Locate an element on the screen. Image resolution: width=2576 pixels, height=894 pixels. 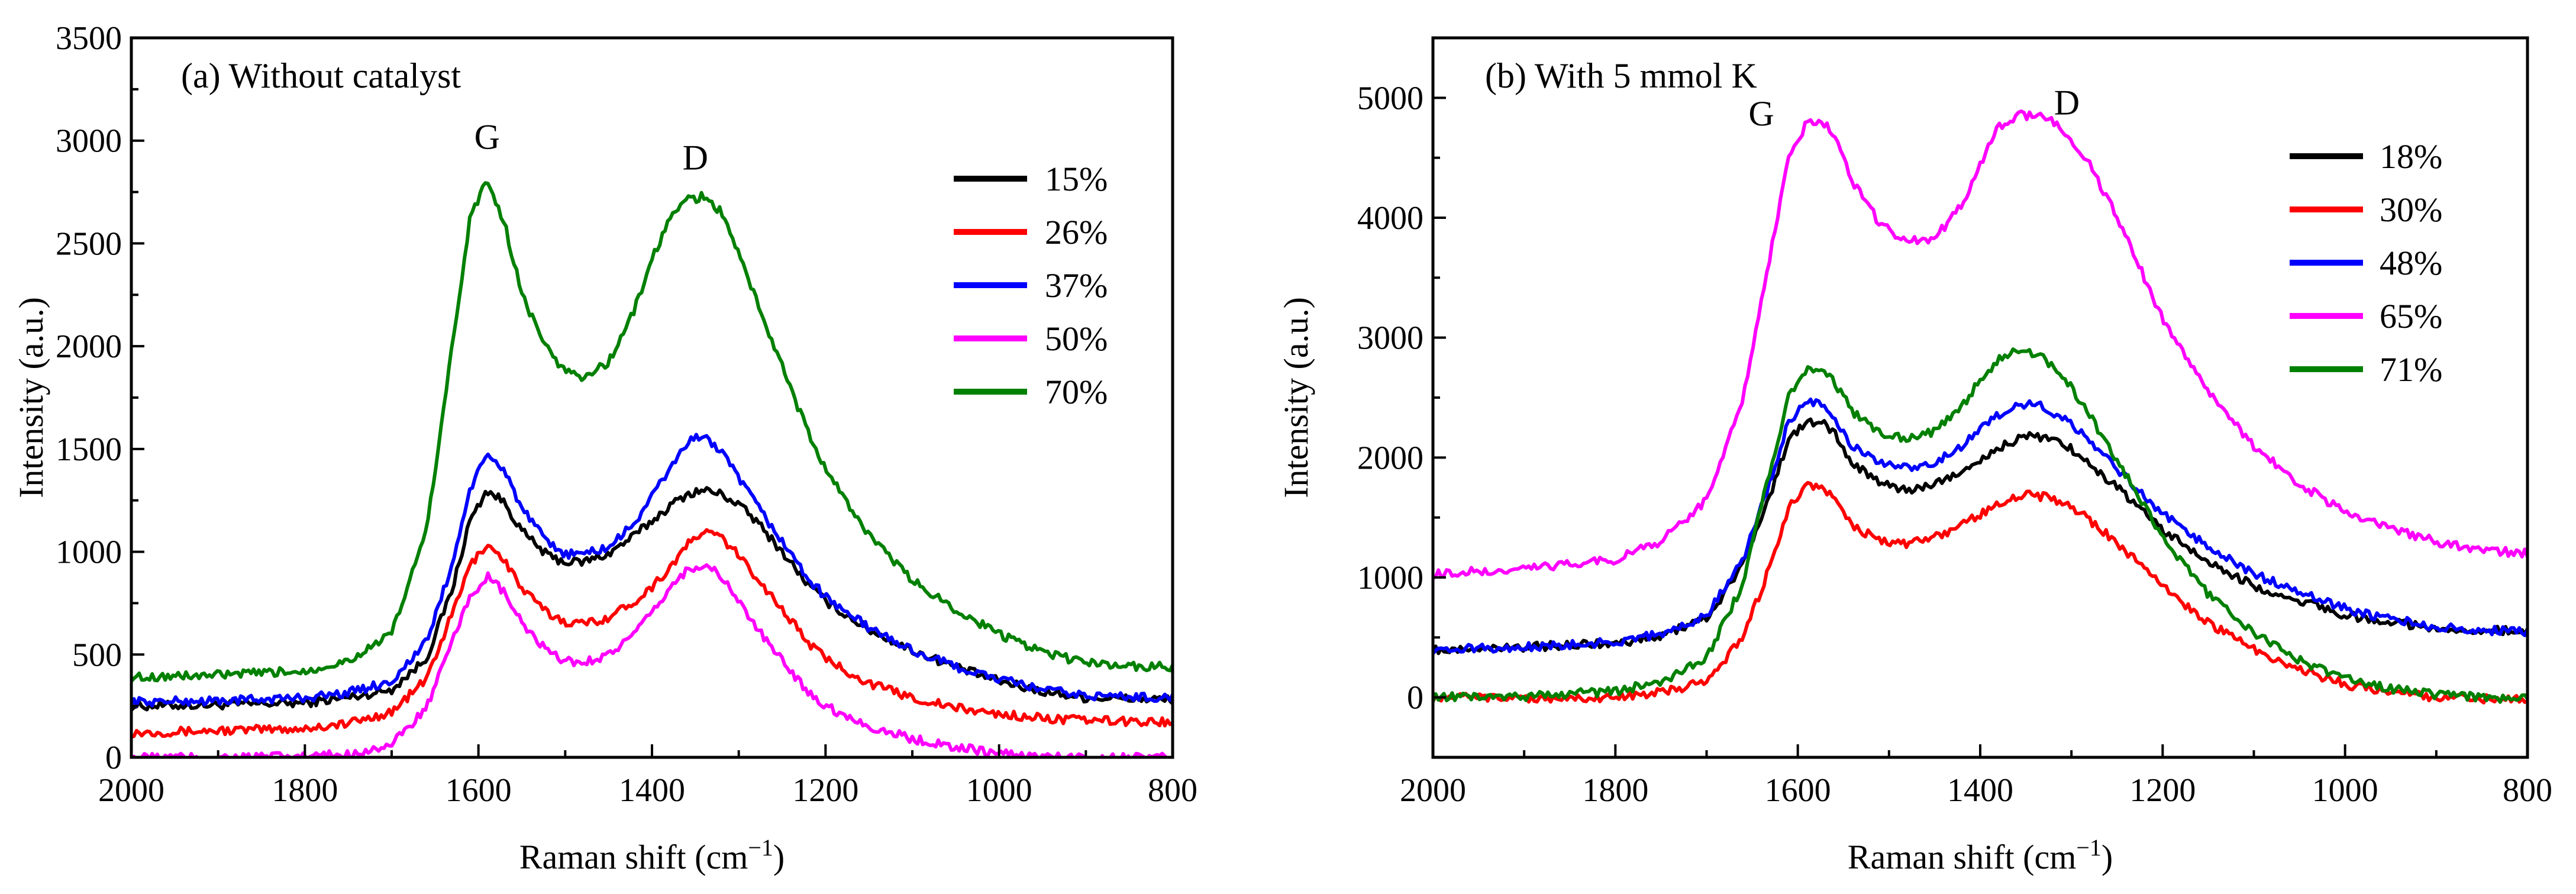
panel-a-title: (a) Without catalyst is located at coordinates (321, 75).